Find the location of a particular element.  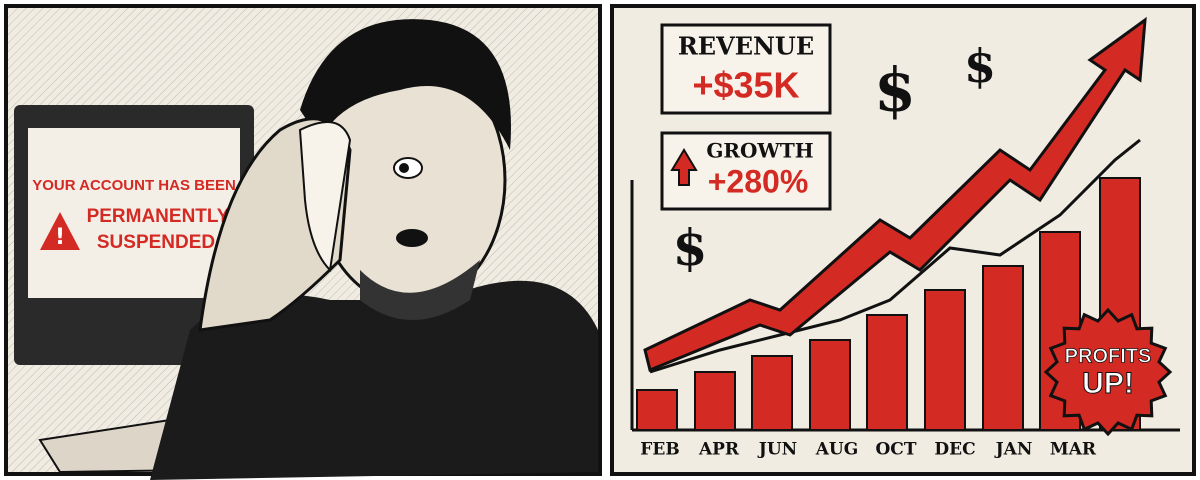

mouth is located at coordinates (412, 238).